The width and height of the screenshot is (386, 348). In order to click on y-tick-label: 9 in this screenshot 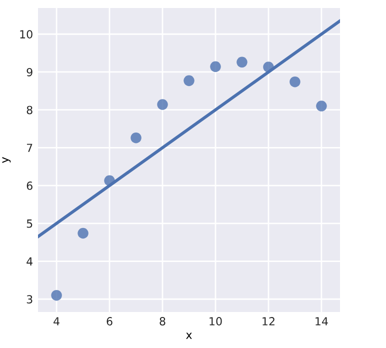, I will do `click(29, 72)`.